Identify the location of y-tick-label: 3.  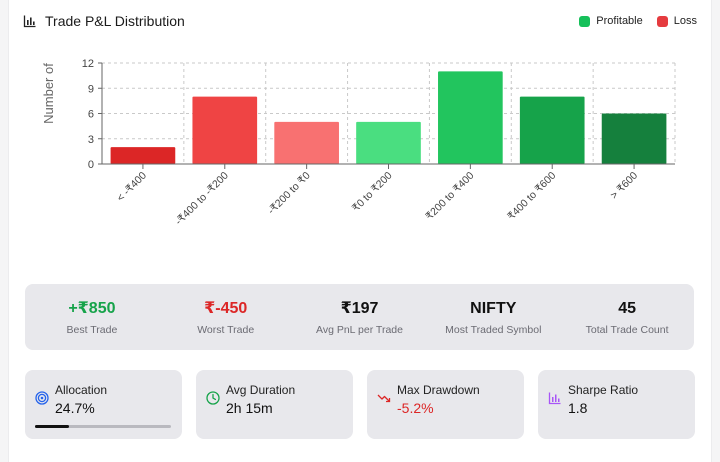
(91, 140).